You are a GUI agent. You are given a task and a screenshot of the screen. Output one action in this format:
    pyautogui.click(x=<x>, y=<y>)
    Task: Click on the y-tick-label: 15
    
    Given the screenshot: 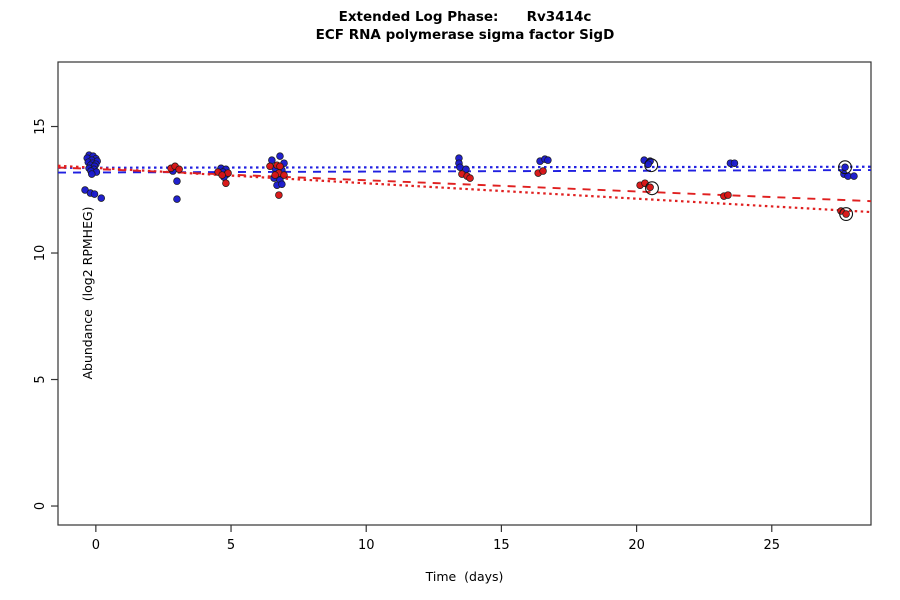 What is the action you would take?
    pyautogui.click(x=40, y=126)
    